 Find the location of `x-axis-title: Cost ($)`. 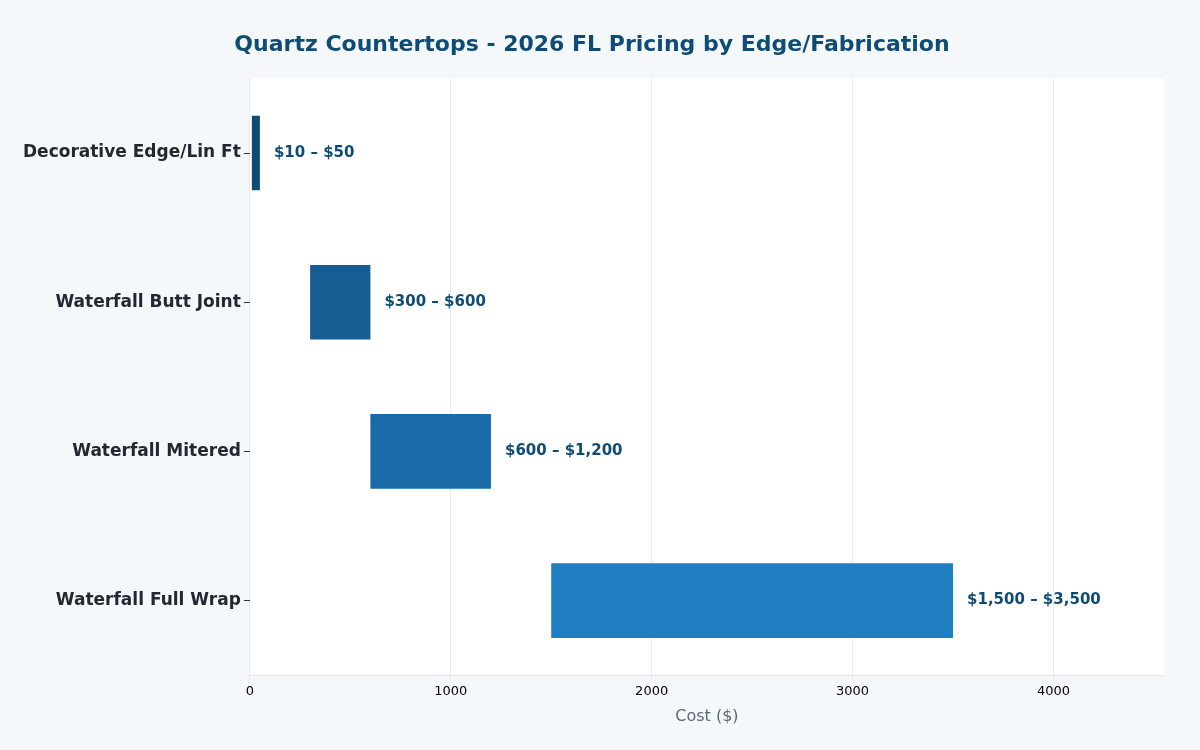

x-axis-title: Cost ($) is located at coordinates (707, 715).